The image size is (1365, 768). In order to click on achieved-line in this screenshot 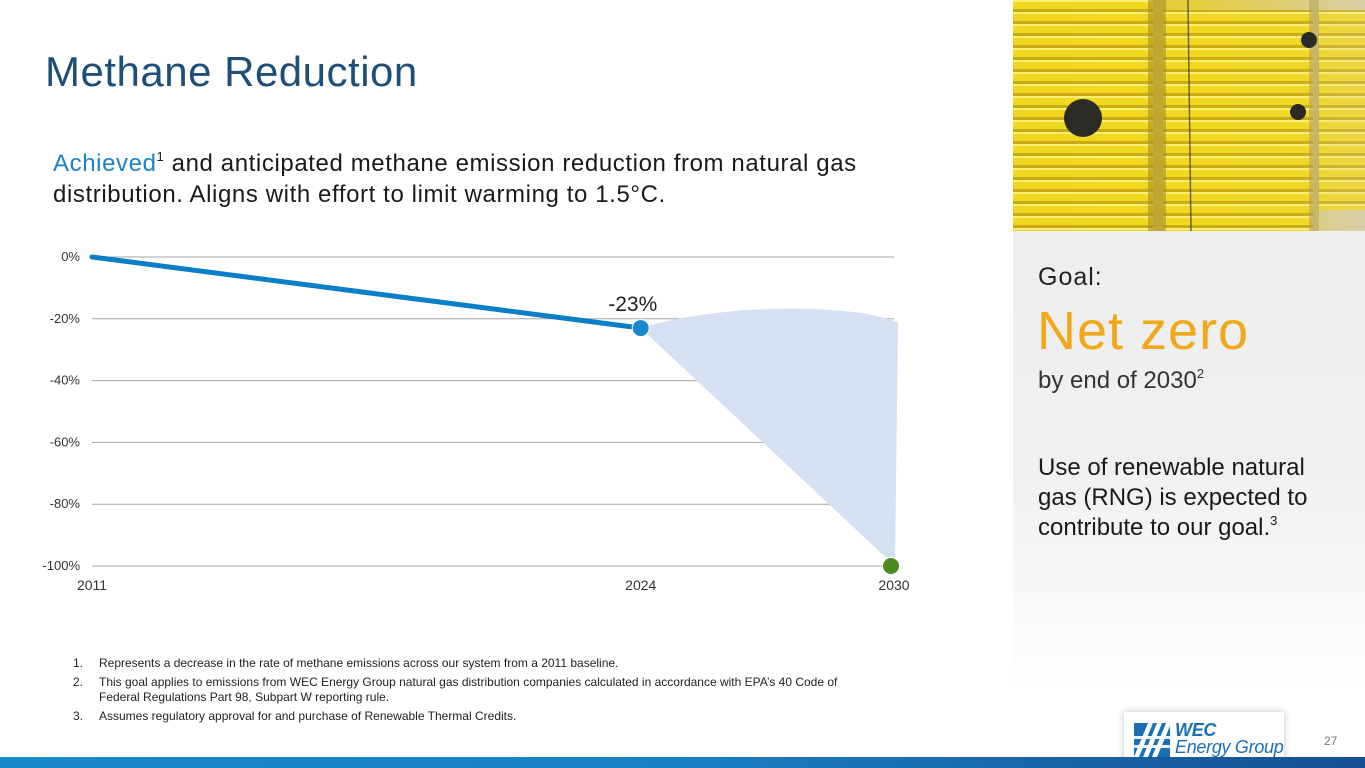, I will do `click(366, 292)`.